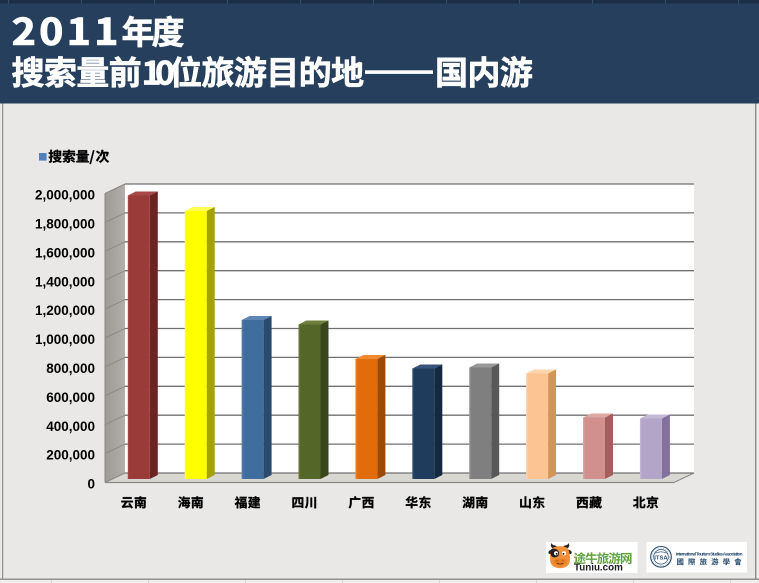 This screenshot has height=583, width=759. Describe the element at coordinates (70, 368) in the screenshot. I see `svg-text: 800,000` at that location.